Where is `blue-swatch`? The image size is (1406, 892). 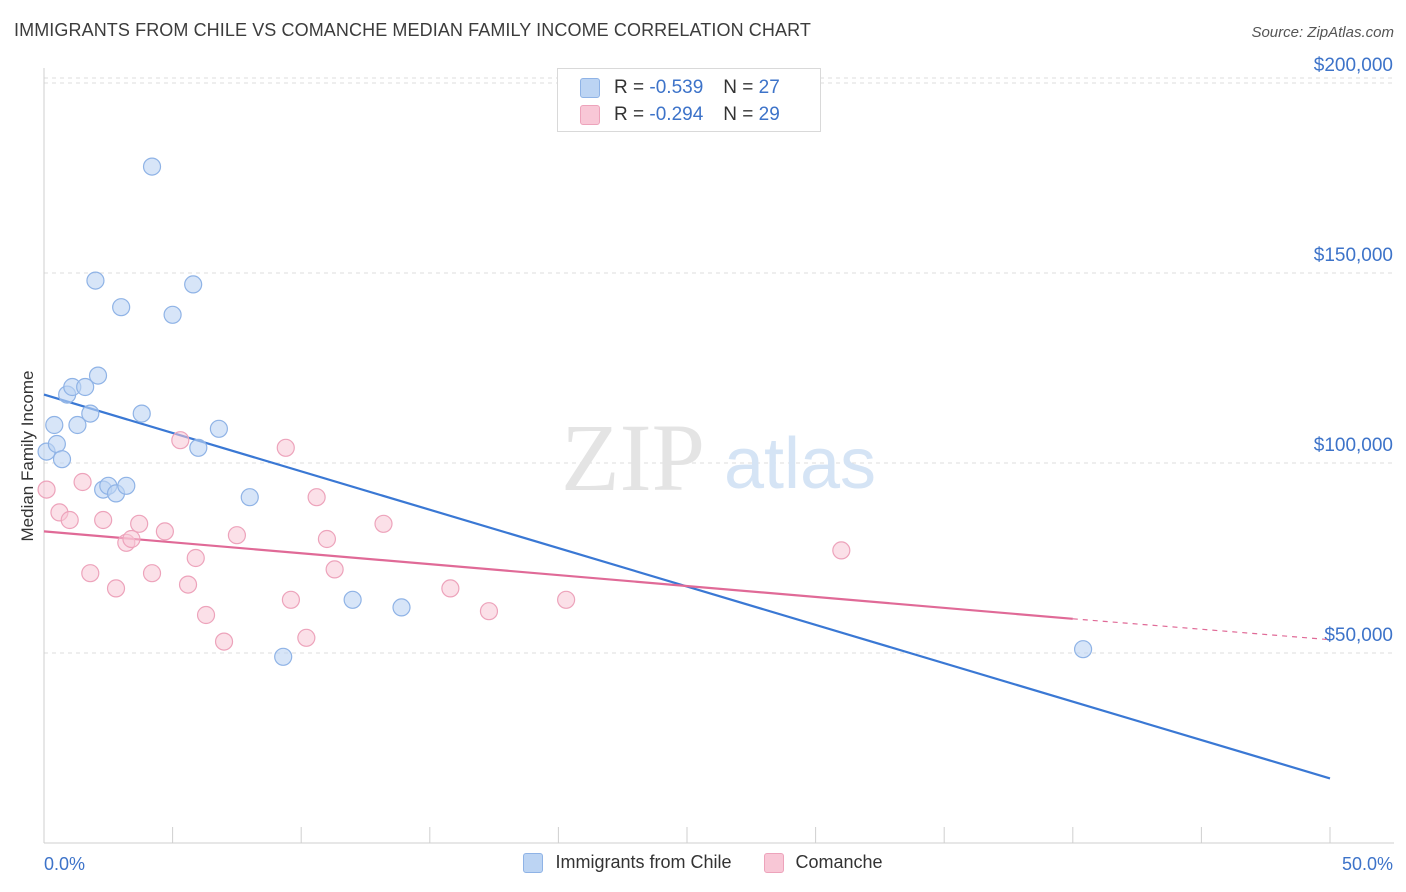 blue-swatch is located at coordinates (590, 88).